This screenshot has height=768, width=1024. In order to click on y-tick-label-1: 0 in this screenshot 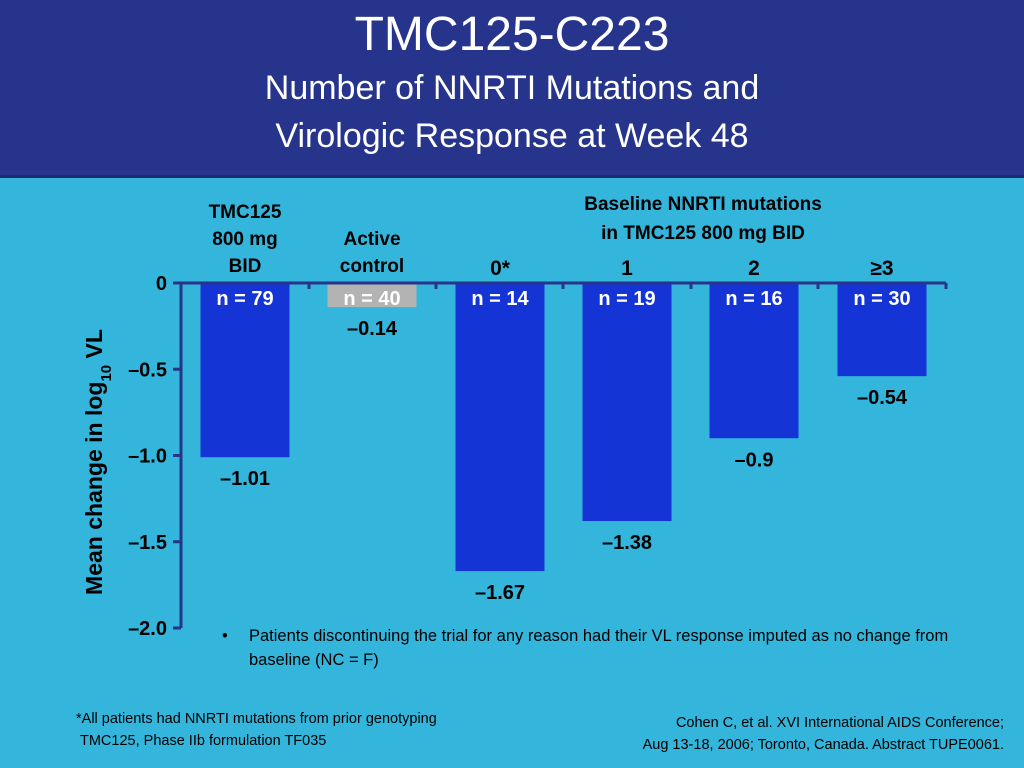, I will do `click(161, 284)`.